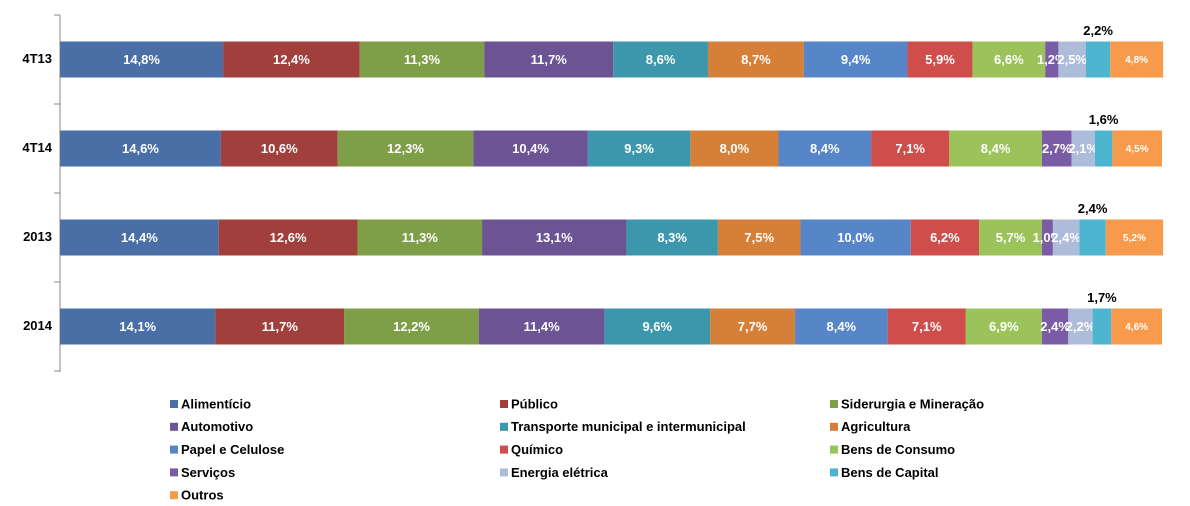 The image size is (1190, 506). Describe the element at coordinates (217, 426) in the screenshot. I see `legend-label: Automotivo` at that location.